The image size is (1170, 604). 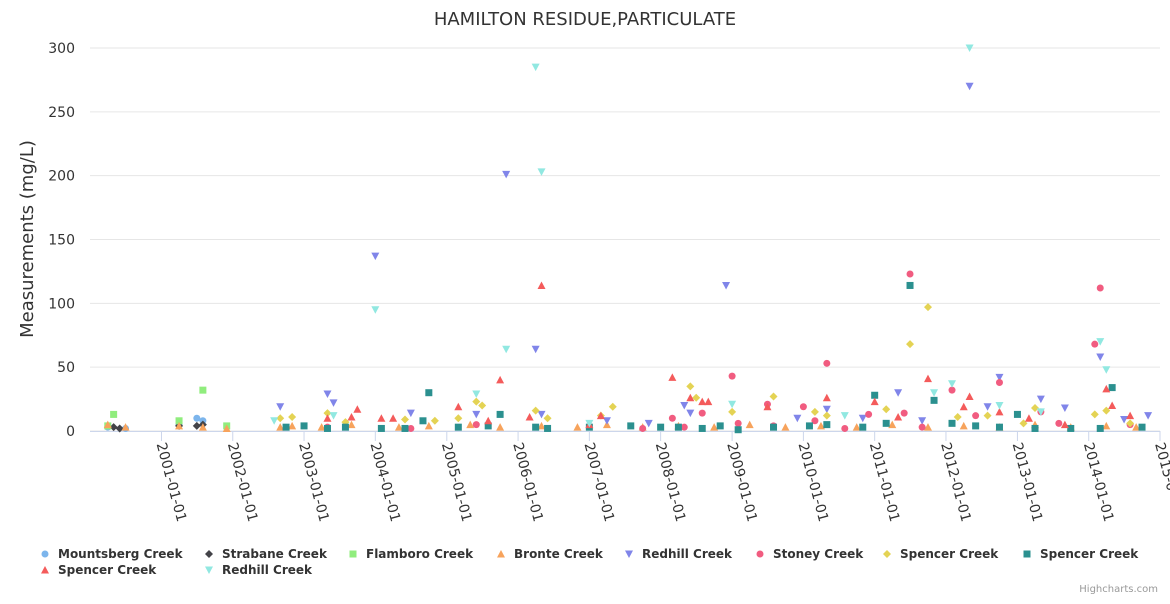 What do you see at coordinates (813, 482) in the screenshot?
I see `x-tick-label: 2010-01-01` at bounding box center [813, 482].